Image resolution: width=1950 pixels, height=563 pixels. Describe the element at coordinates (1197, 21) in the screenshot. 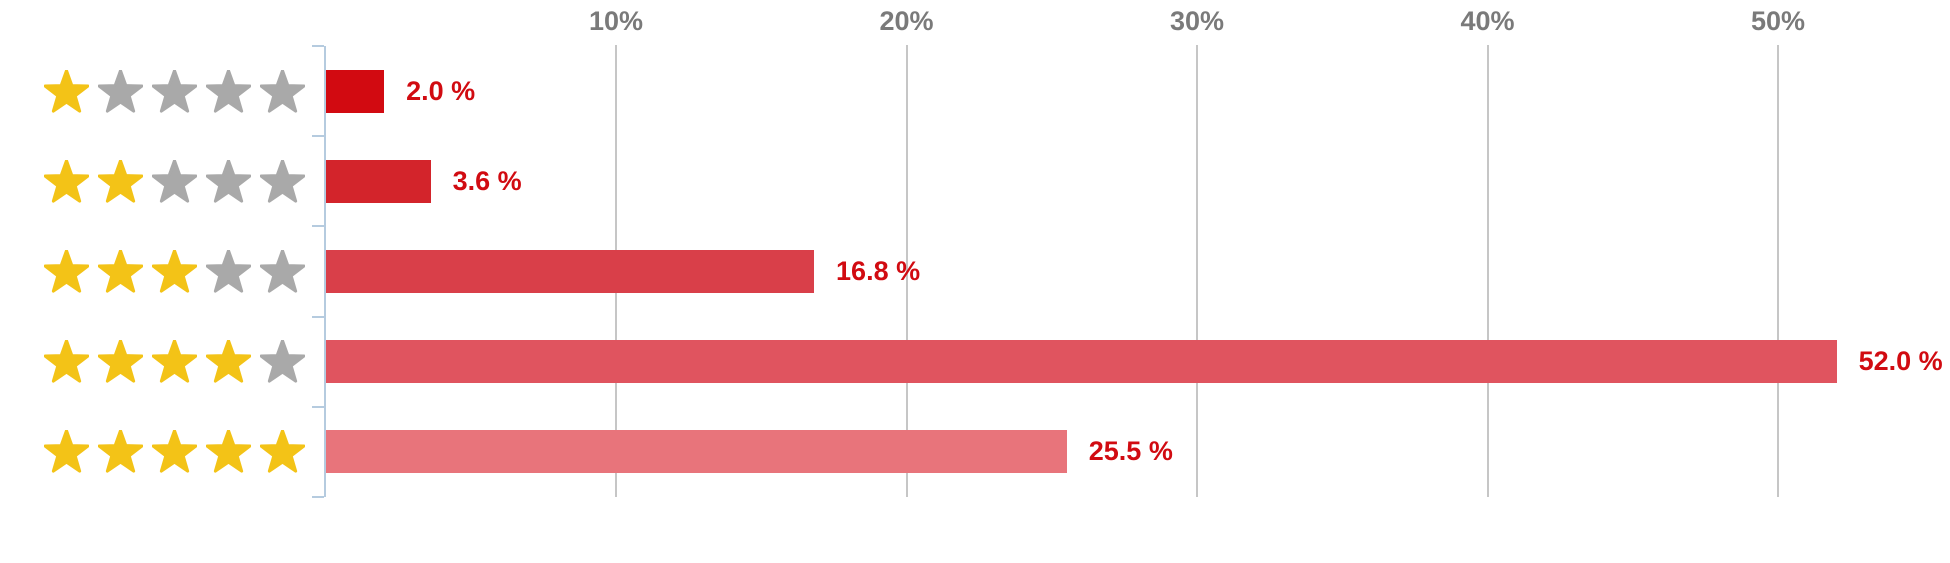

I see `x-axis-tick-label: 30%` at that location.